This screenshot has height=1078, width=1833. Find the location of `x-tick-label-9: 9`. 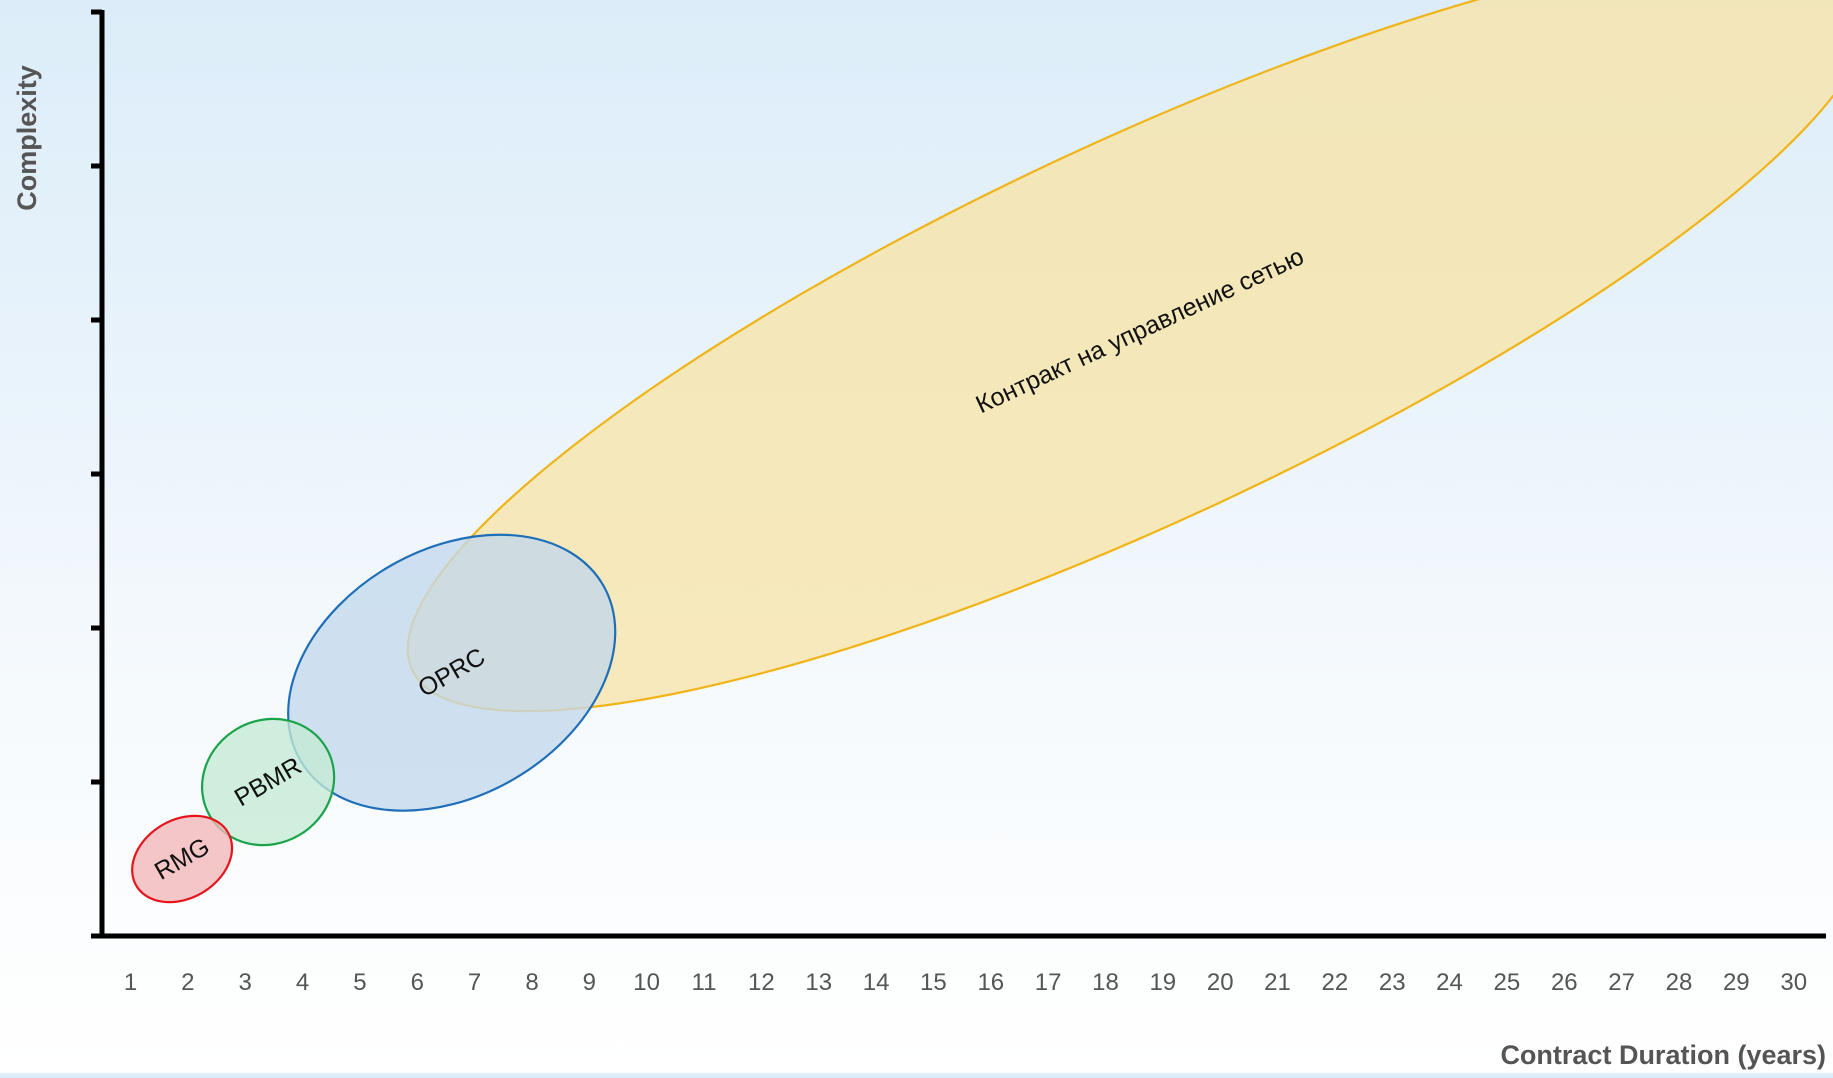

x-tick-label-9: 9 is located at coordinates (589, 982).